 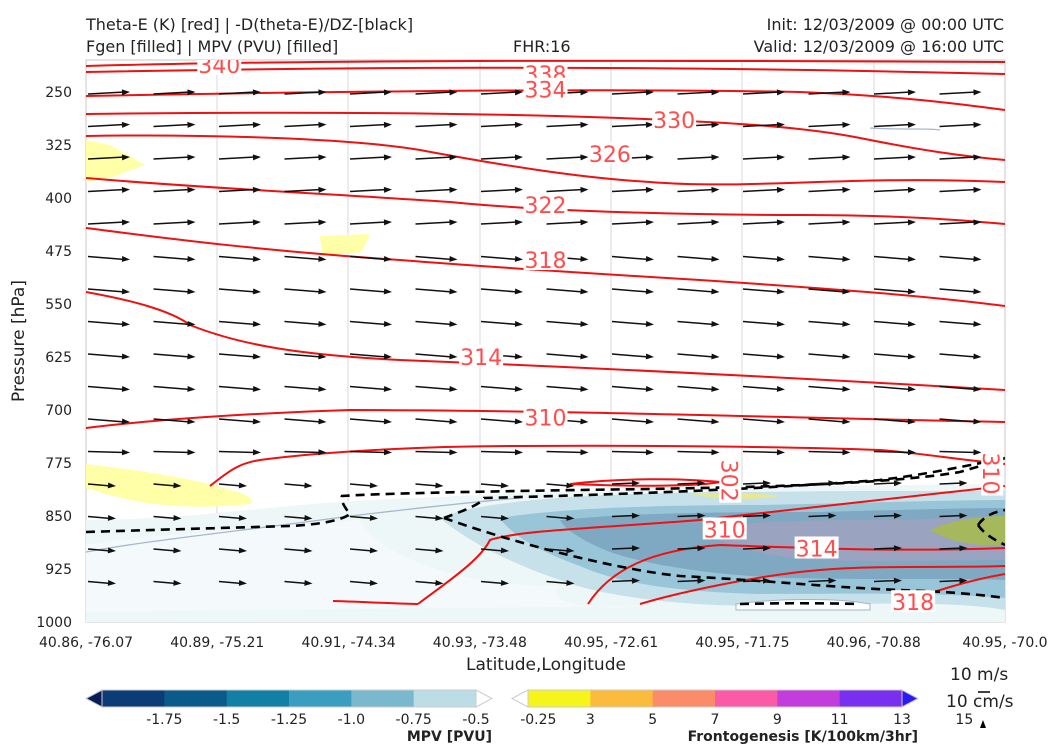 What do you see at coordinates (545, 63) in the screenshot?
I see `theta-e-contour` at bounding box center [545, 63].